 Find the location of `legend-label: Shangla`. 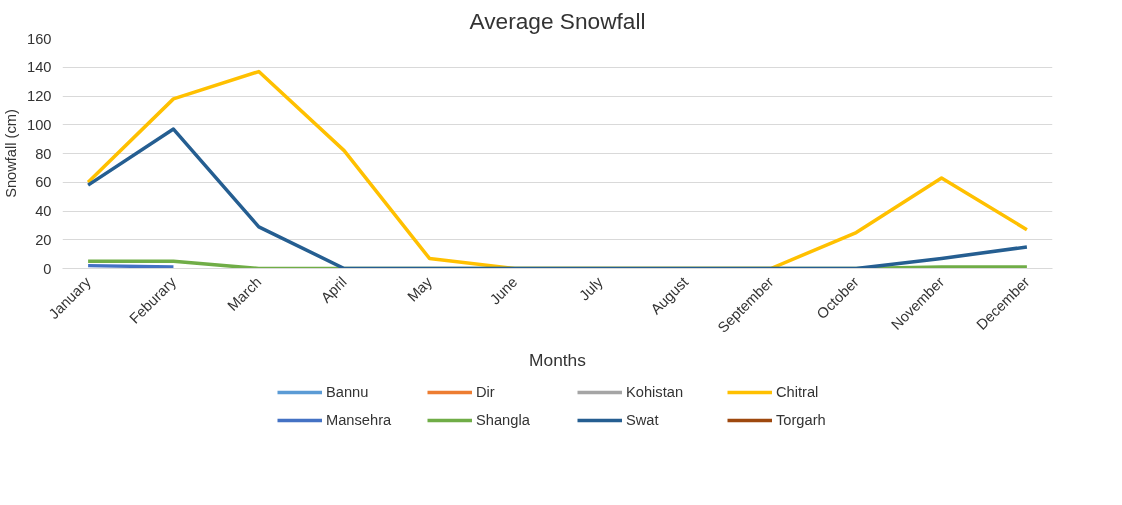

legend-label: Shangla is located at coordinates (503, 420).